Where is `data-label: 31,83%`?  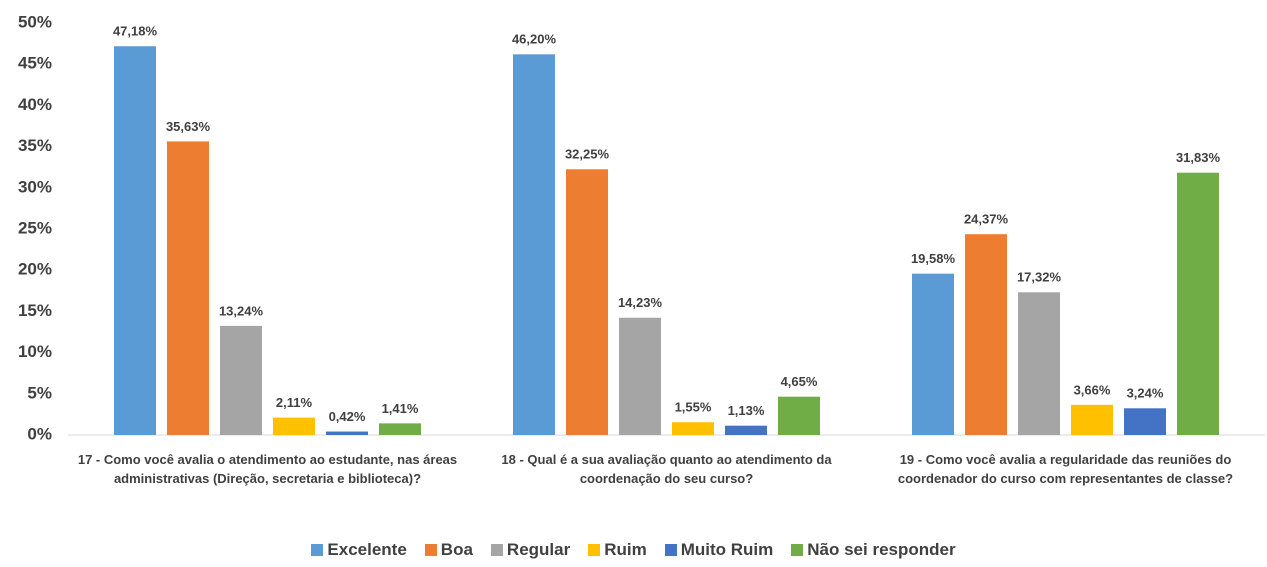 data-label: 31,83% is located at coordinates (1198, 157).